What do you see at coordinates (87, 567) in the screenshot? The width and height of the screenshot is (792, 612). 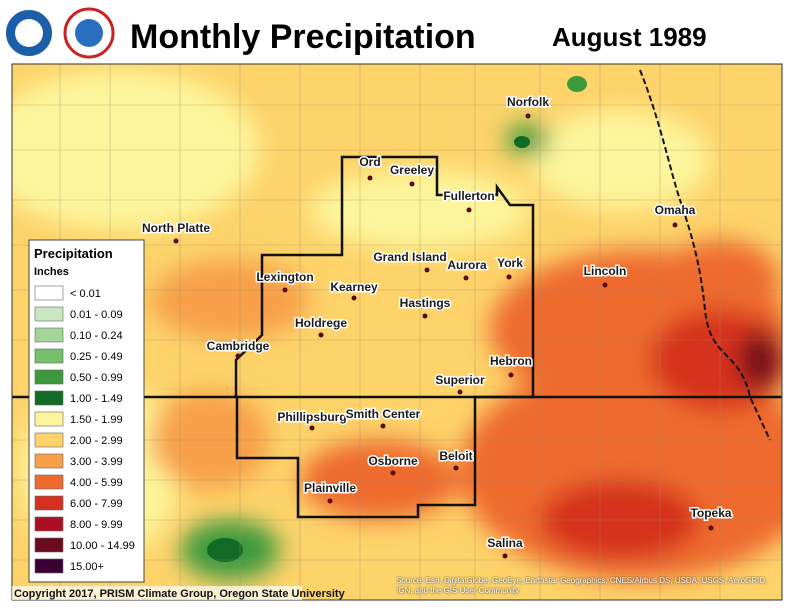 I see `legend-label: 15.00+` at bounding box center [87, 567].